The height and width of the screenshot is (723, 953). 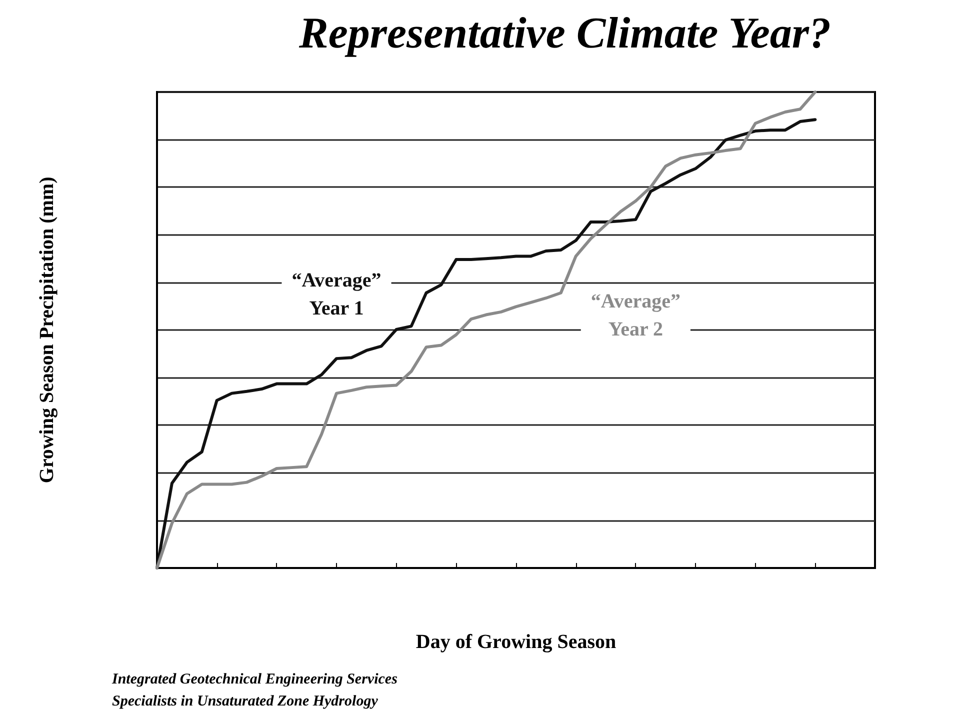 What do you see at coordinates (516, 642) in the screenshot?
I see `x-axis-title: Day of Growing Season` at bounding box center [516, 642].